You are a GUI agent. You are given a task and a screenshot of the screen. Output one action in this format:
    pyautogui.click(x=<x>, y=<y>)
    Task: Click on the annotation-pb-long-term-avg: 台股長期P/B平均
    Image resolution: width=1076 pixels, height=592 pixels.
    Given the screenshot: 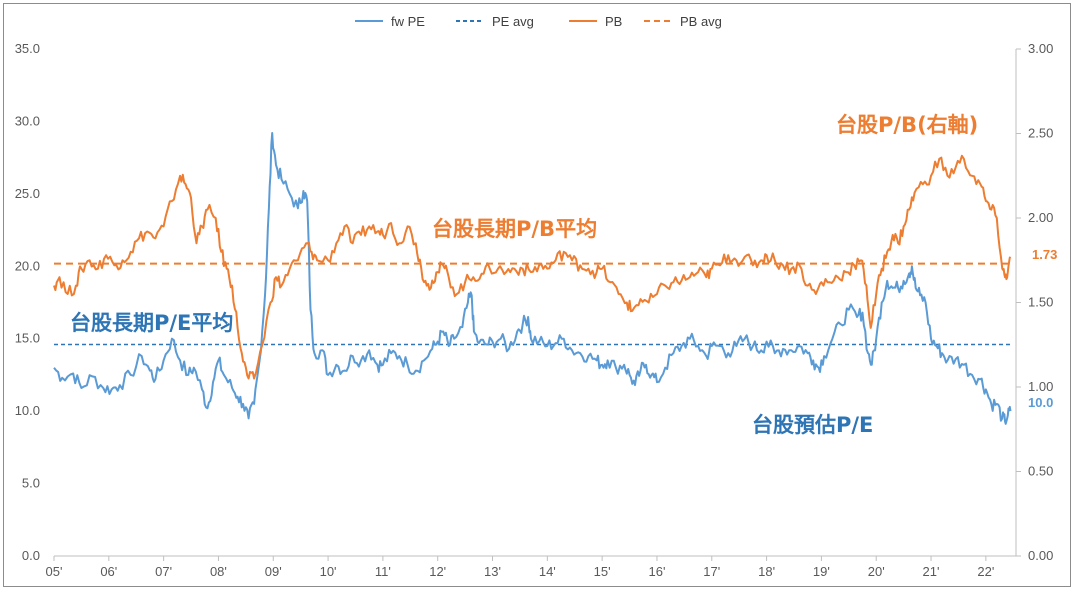 What is the action you would take?
    pyautogui.click(x=514, y=229)
    